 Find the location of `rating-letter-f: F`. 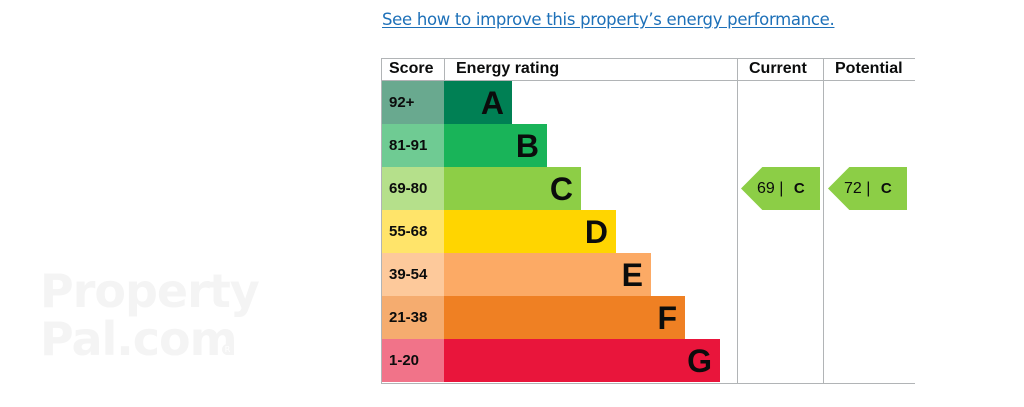

rating-letter-f: F is located at coordinates (667, 318).